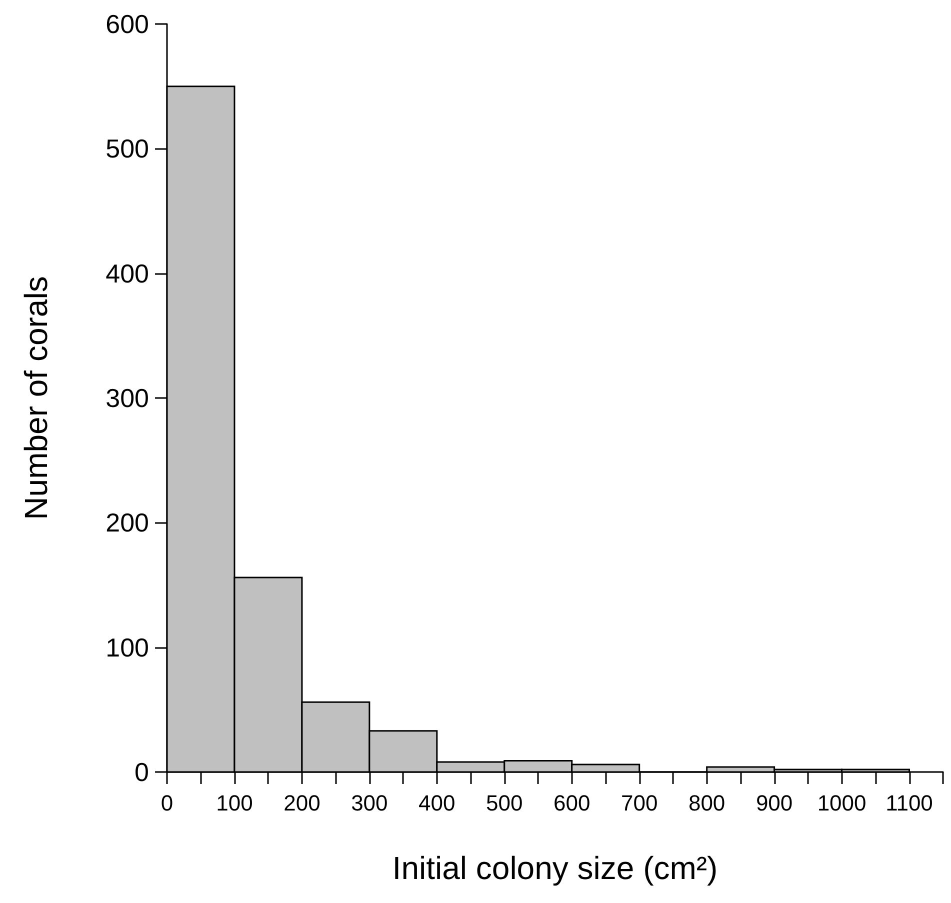 This screenshot has width=951, height=903. What do you see at coordinates (141, 772) in the screenshot?
I see `y-tick-label: 0` at bounding box center [141, 772].